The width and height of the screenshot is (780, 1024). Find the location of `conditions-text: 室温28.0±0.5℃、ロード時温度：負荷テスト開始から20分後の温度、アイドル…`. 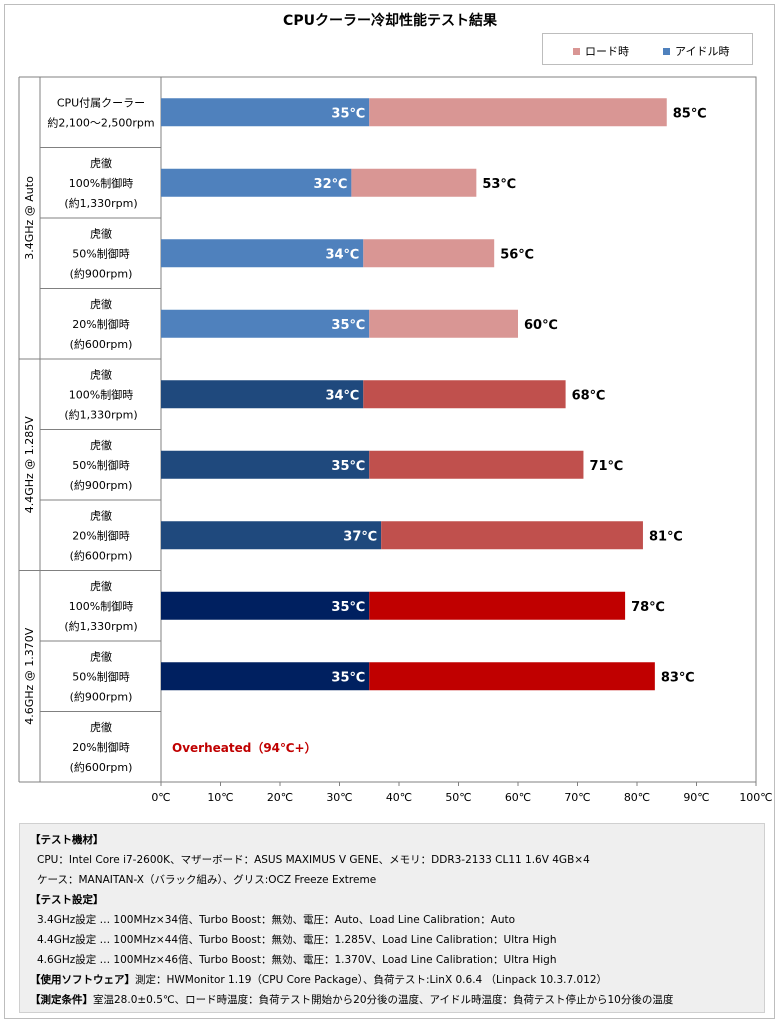

conditions-text: 室温28.0±0.5℃、ロード時温度：負荷テスト開始から20分後の温度、アイドル… is located at coordinates (383, 1000).